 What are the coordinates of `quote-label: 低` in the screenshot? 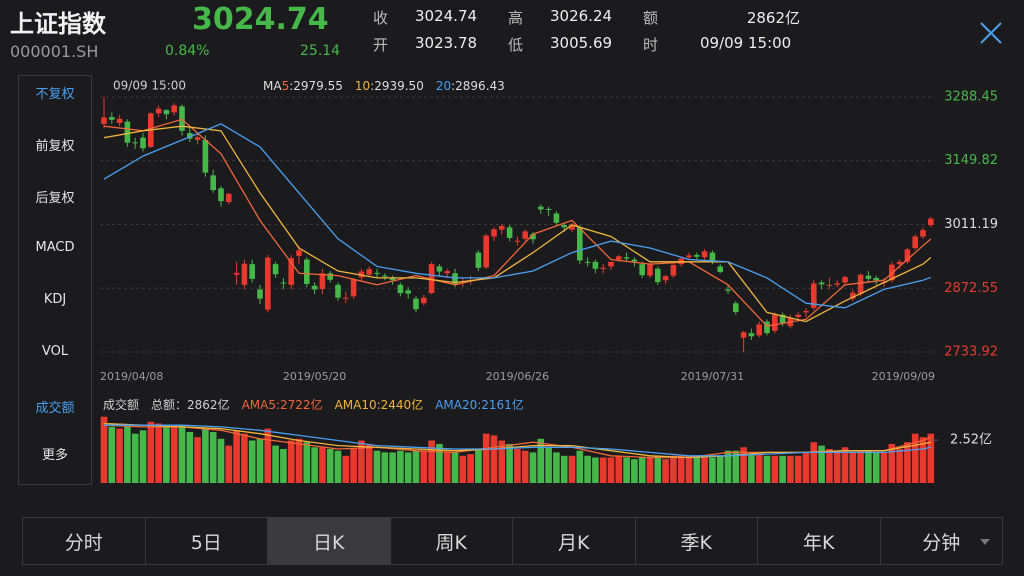 It's located at (516, 45).